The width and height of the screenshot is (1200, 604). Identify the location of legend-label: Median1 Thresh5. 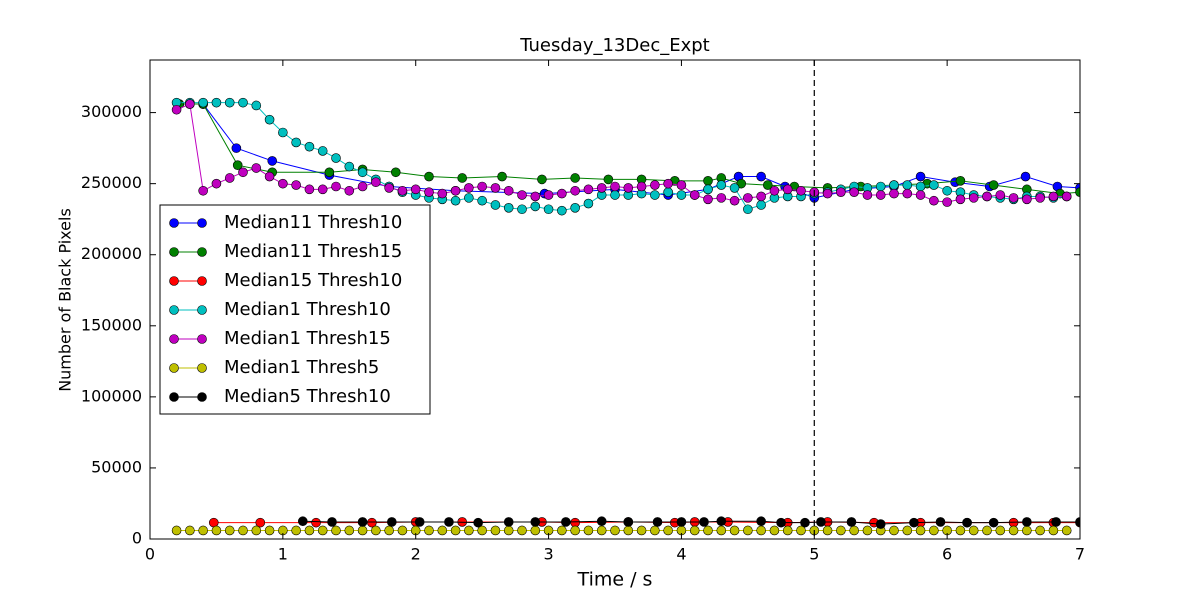
(301, 367).